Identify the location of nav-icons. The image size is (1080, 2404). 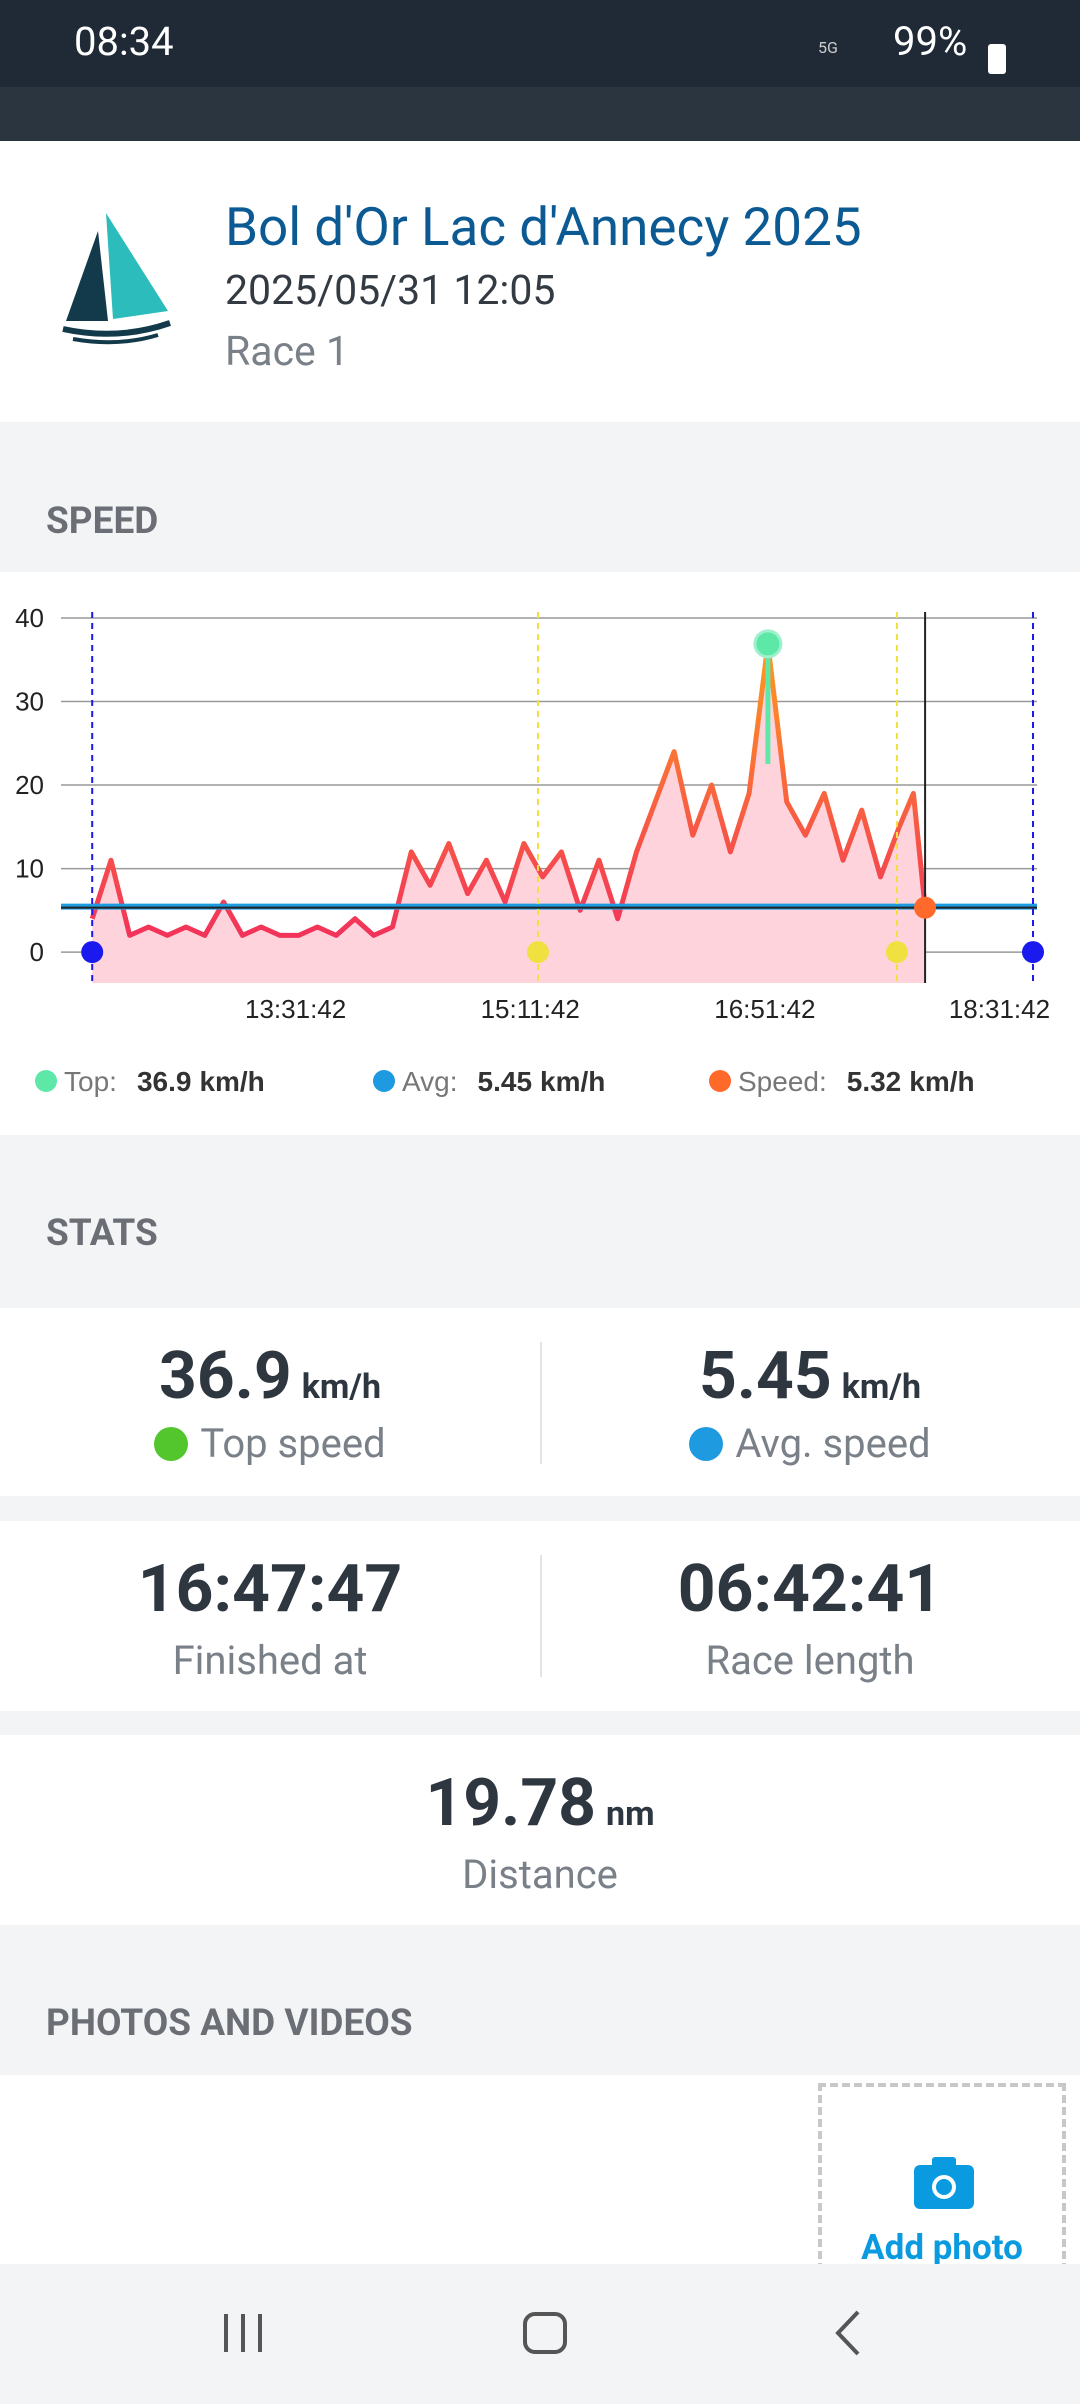
(542, 2333).